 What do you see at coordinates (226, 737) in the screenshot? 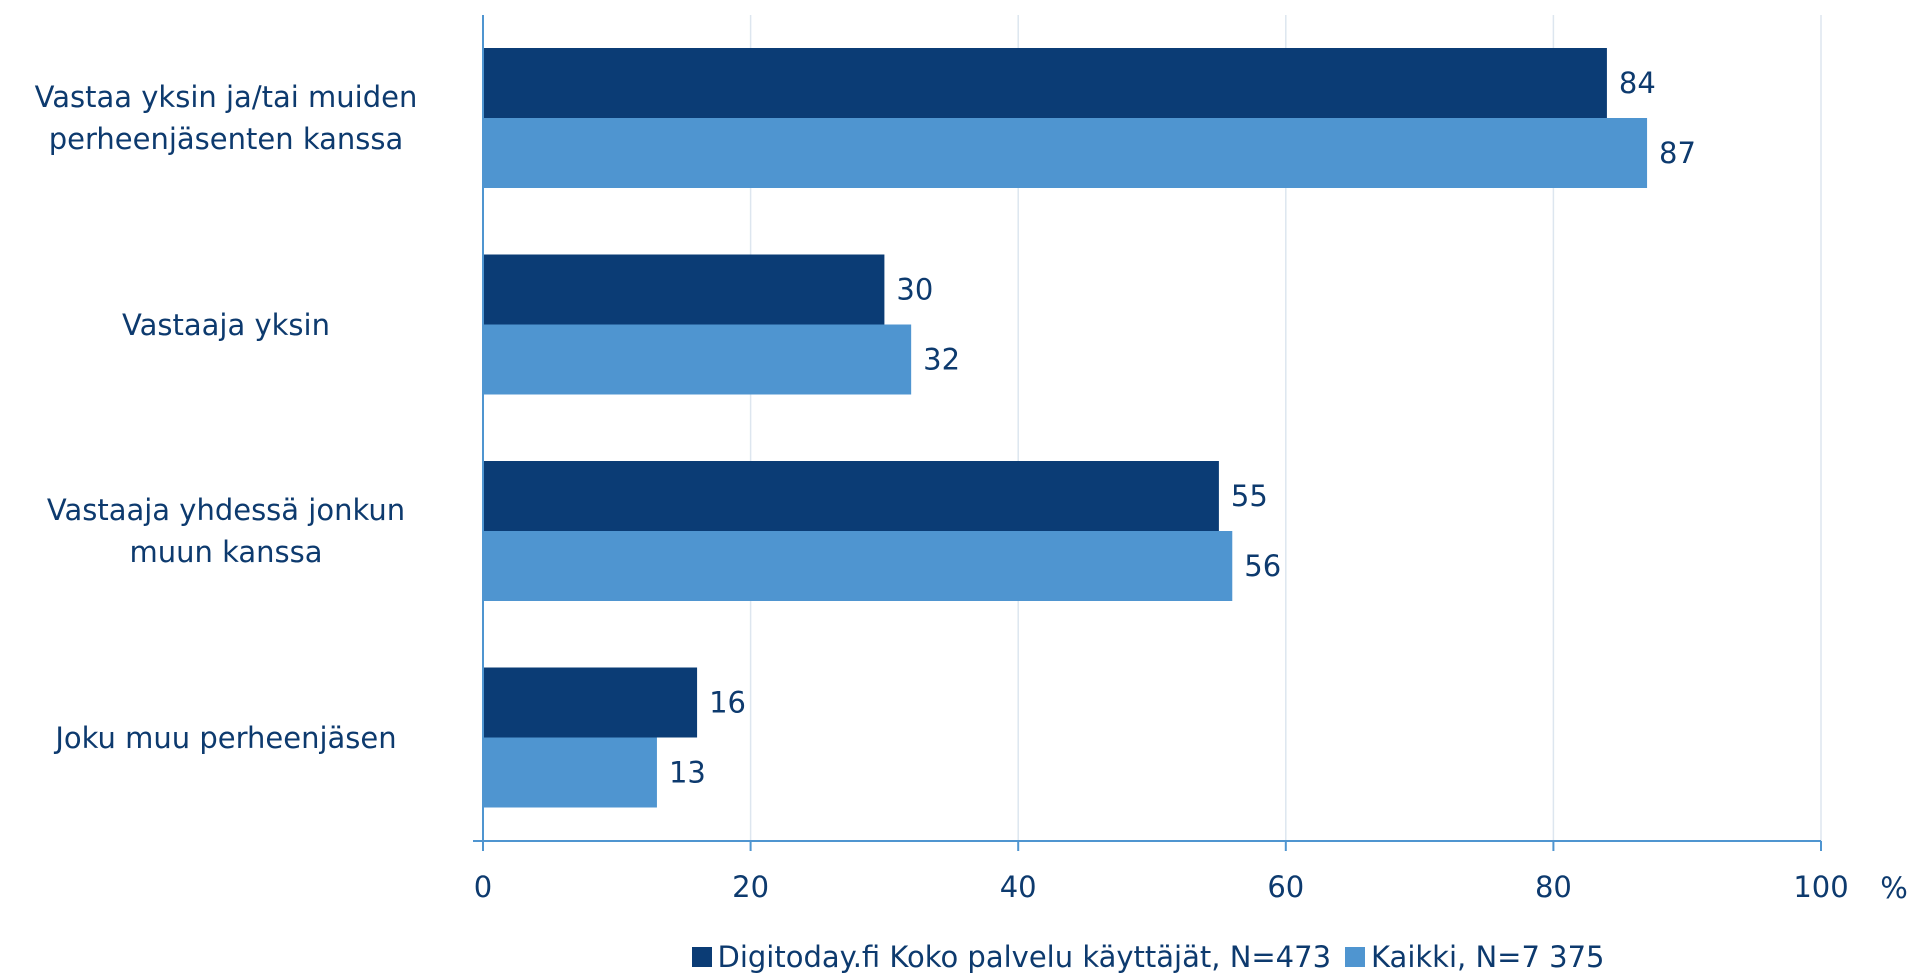
I see `category-label: Joku muu perheenjäsen` at bounding box center [226, 737].